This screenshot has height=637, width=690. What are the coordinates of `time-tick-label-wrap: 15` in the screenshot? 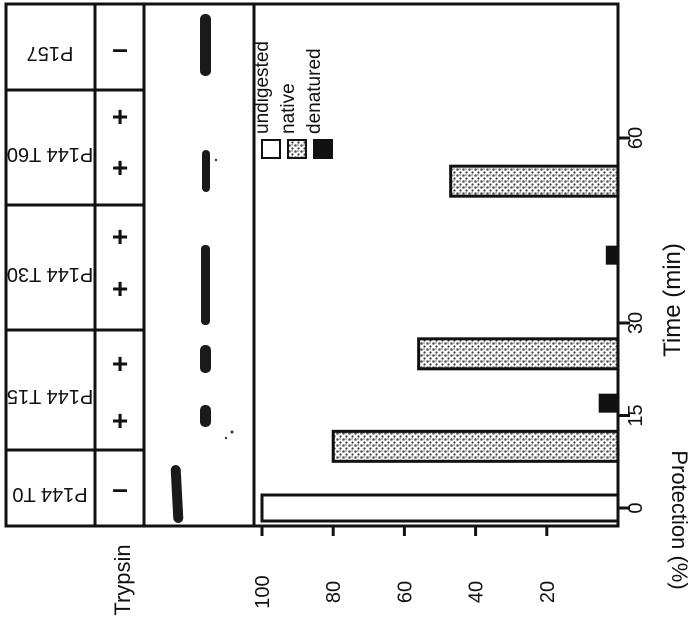 It's located at (636, 415).